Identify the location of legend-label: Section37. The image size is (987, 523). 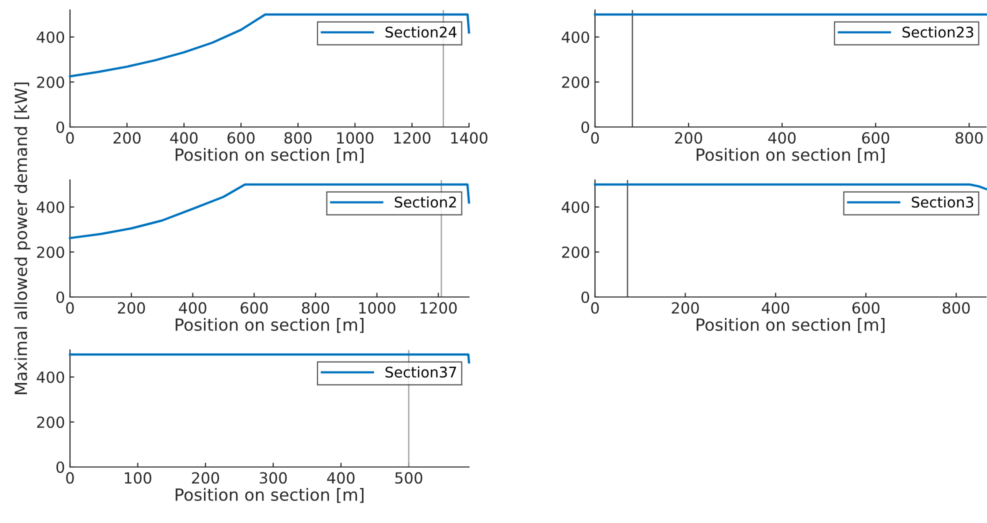
(421, 372).